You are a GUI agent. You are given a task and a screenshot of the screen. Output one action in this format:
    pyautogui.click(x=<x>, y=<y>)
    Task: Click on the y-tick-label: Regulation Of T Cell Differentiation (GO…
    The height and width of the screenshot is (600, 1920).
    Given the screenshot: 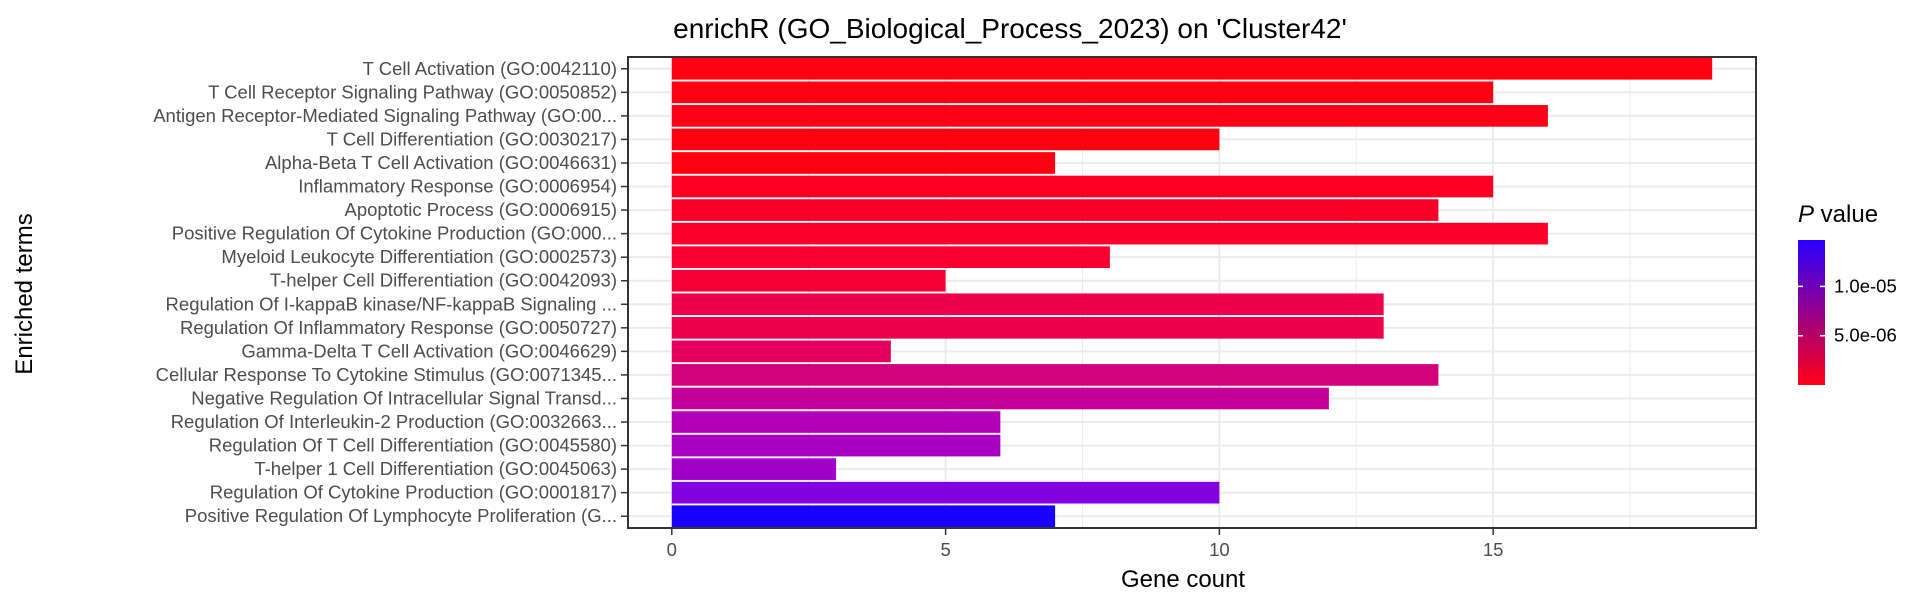 What is the action you would take?
    pyautogui.click(x=413, y=445)
    